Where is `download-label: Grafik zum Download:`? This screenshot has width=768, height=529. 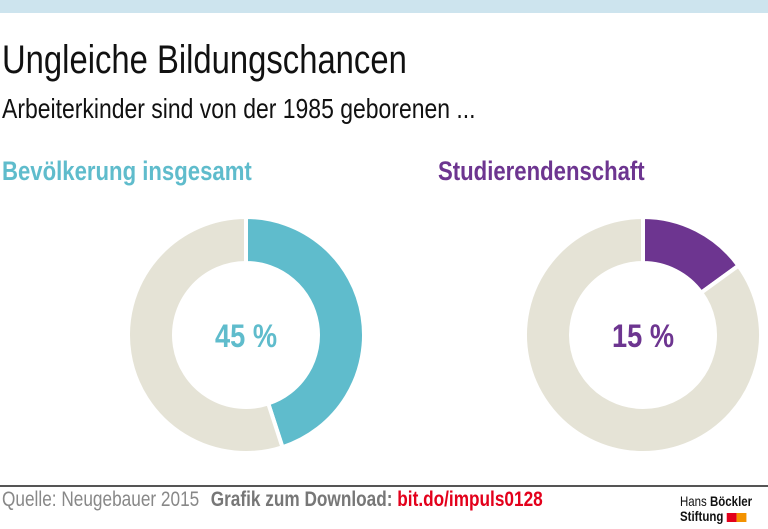 download-label: Grafik zum Download: is located at coordinates (301, 499).